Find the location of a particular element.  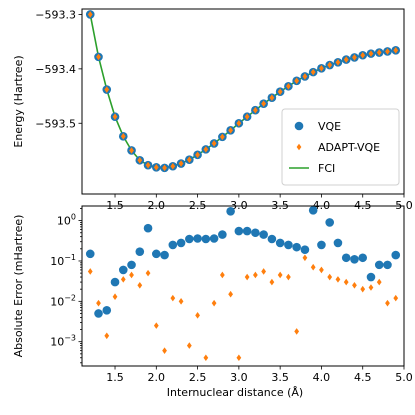

x-tick-label: 2.5 is located at coordinates (198, 377).